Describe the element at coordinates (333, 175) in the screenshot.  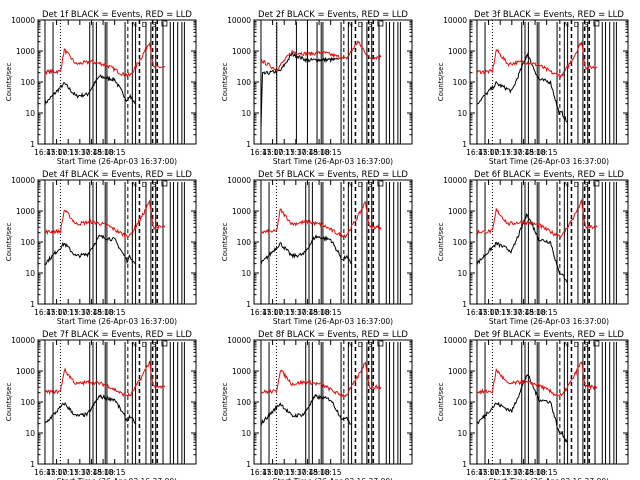
I see `panel-title: Det 5f BLACK = Events, RED = LLD` at that location.